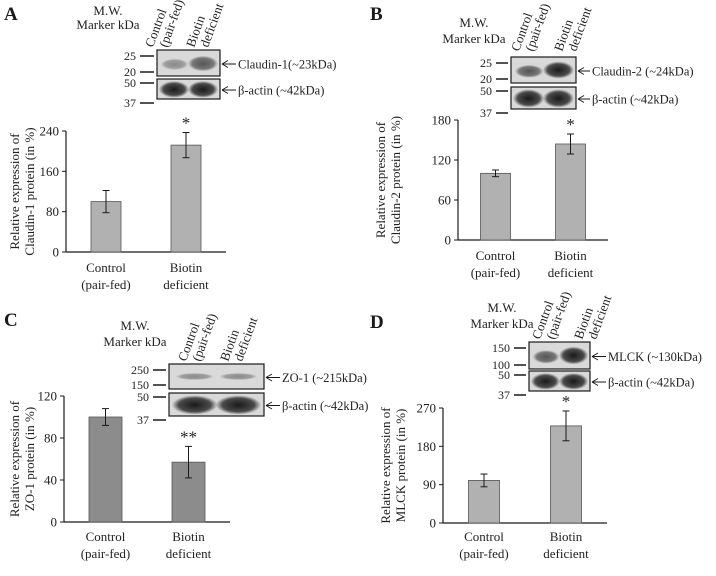  What do you see at coordinates (56, 252) in the screenshot?
I see `panel-a-y-tick-label: 0` at bounding box center [56, 252].